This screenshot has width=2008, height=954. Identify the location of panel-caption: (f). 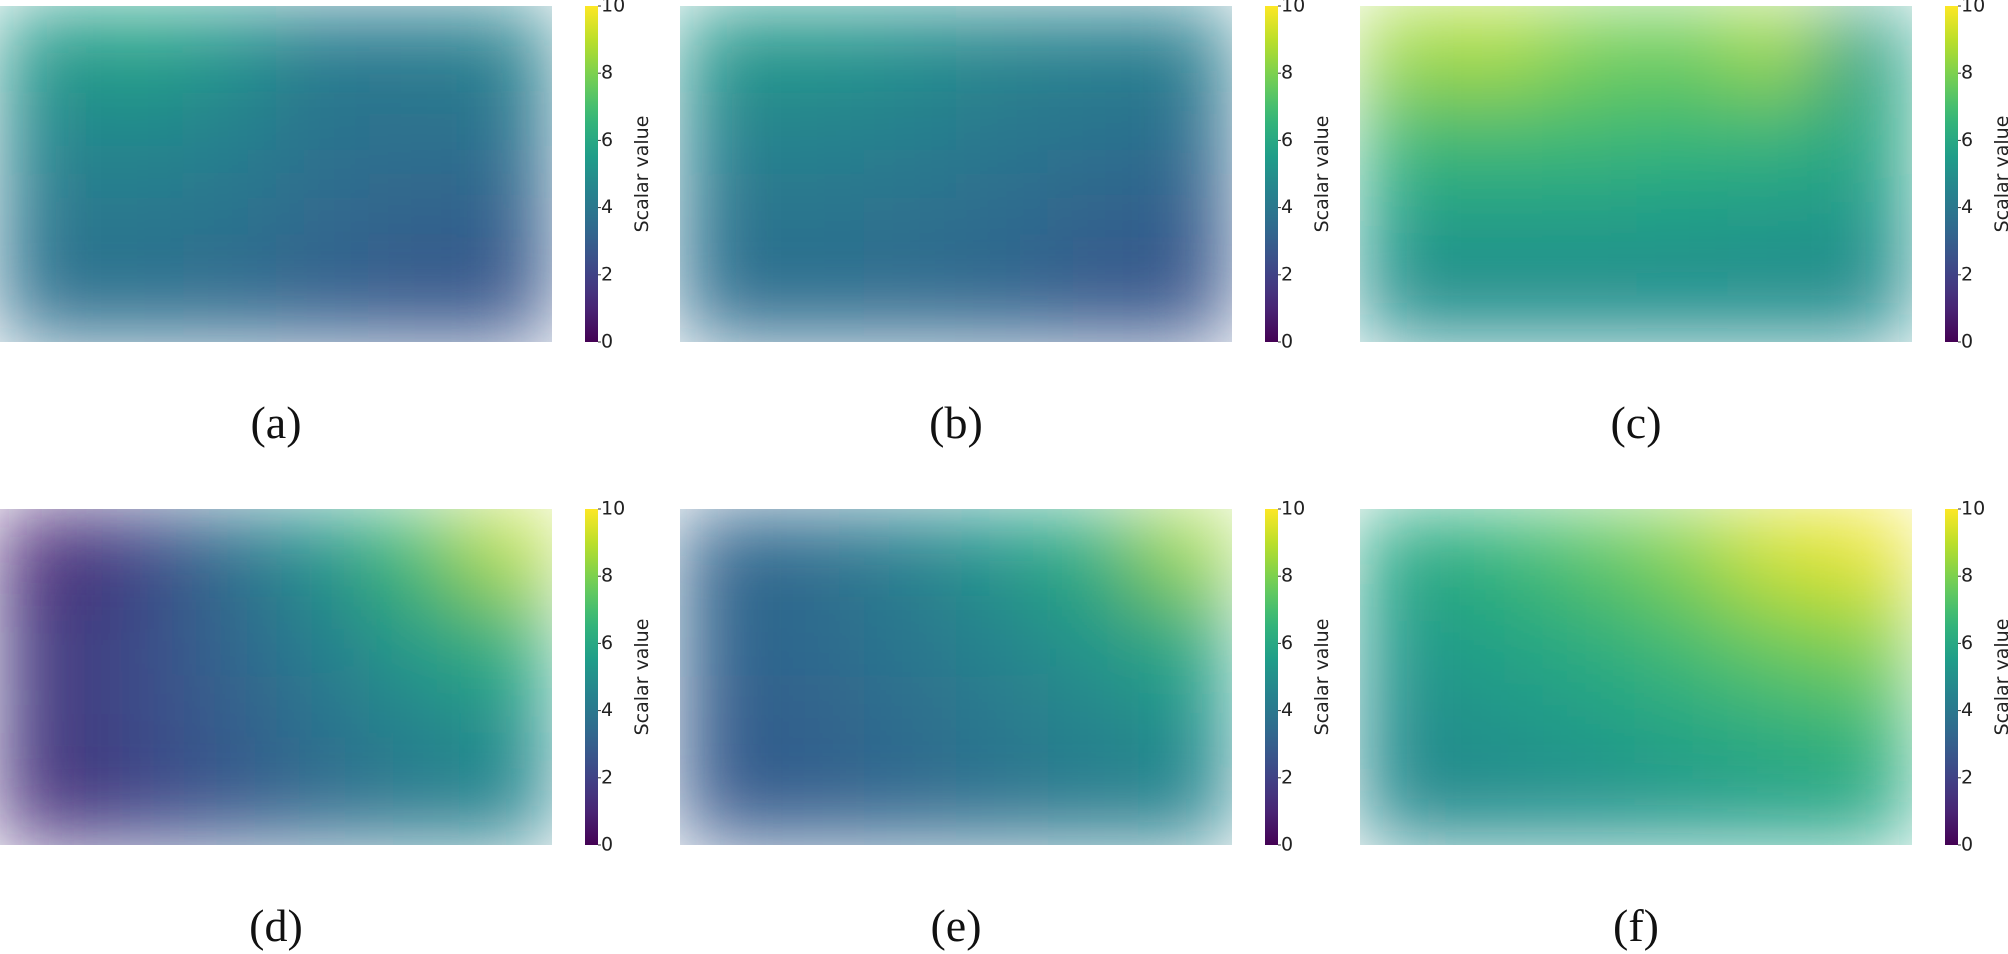
(1636, 925).